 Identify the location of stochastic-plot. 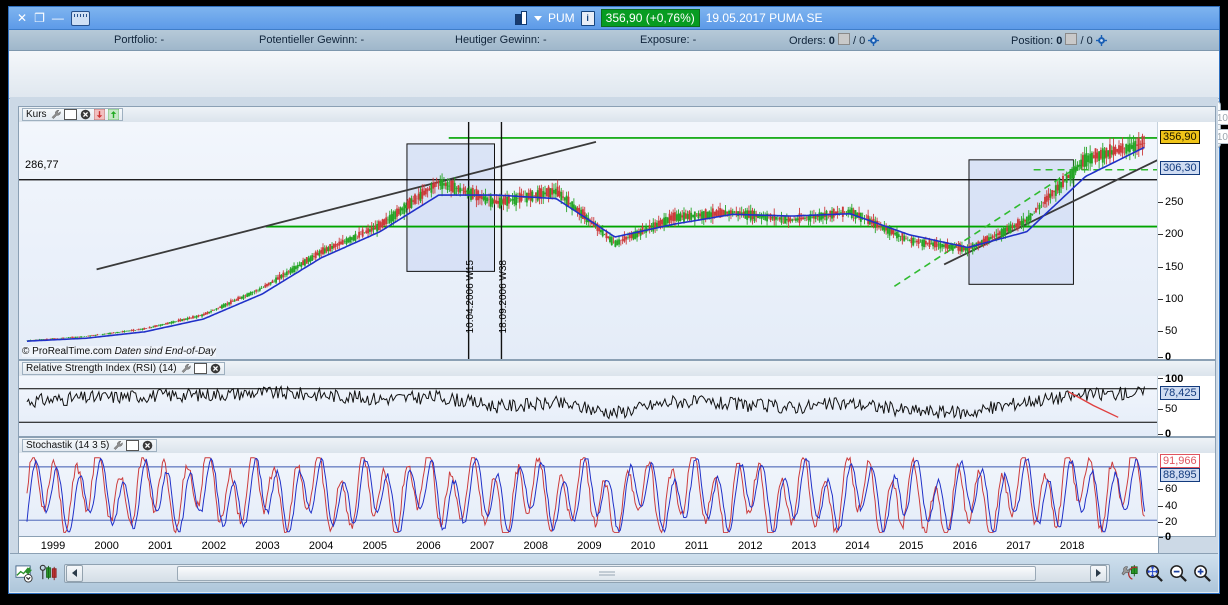
(588, 494).